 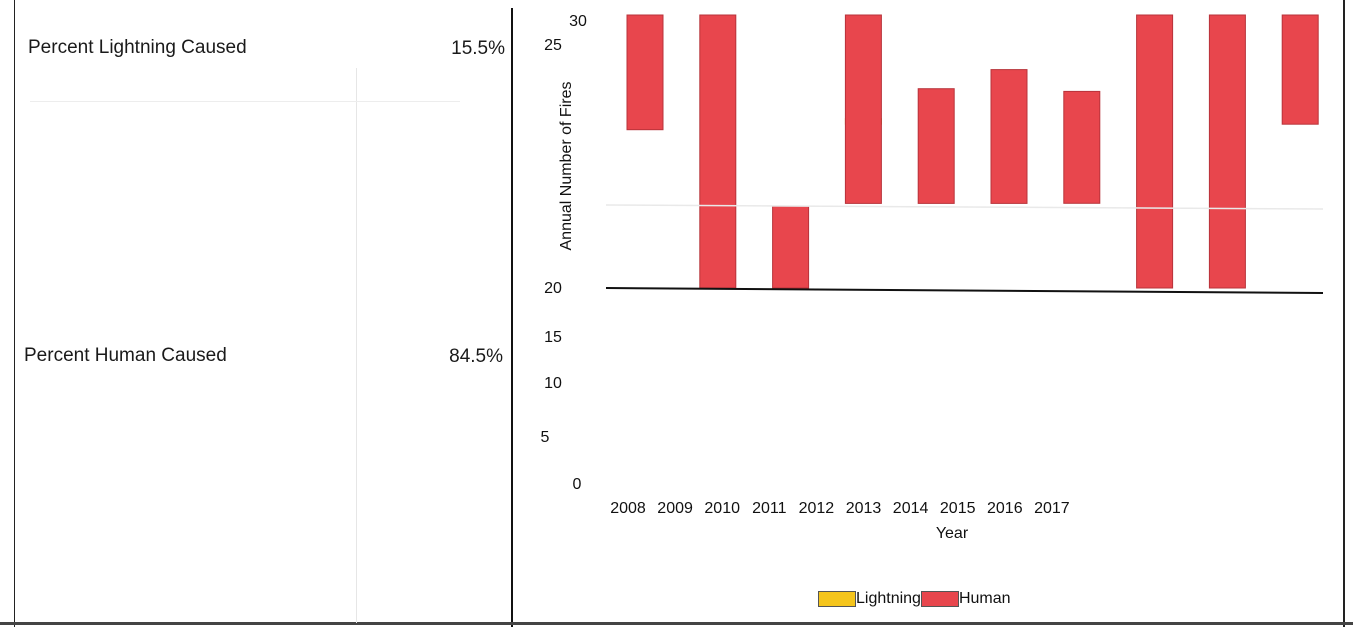 I want to click on human-percent-label: Percent Human Caused, so click(x=125, y=355).